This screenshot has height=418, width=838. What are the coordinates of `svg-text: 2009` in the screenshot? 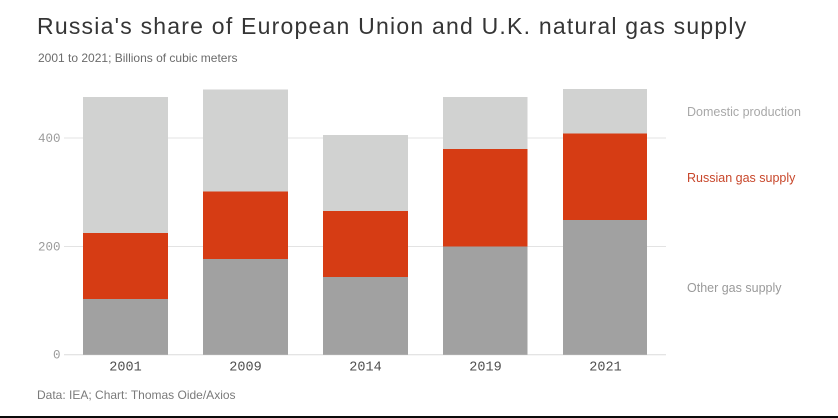 It's located at (245, 367).